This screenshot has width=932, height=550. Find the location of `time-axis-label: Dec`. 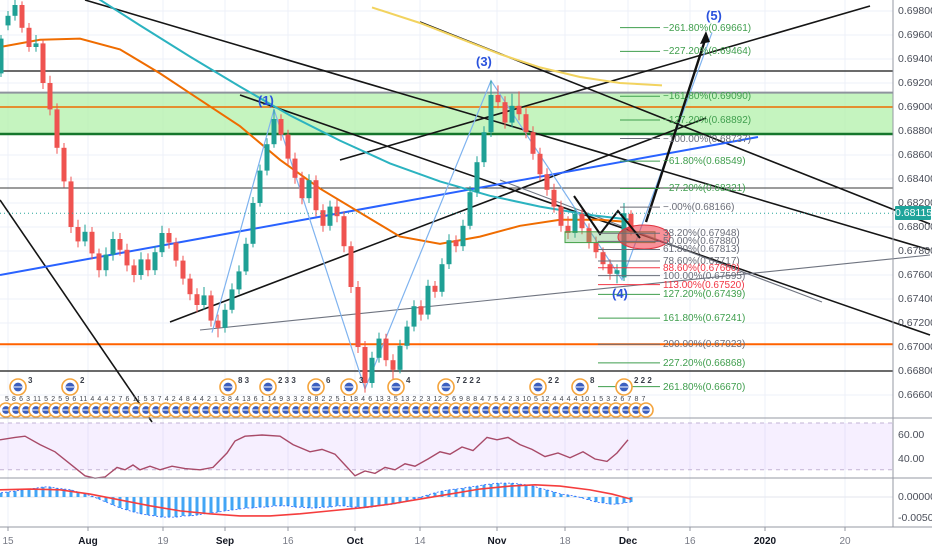

time-axis-label: Dec is located at coordinates (628, 541).